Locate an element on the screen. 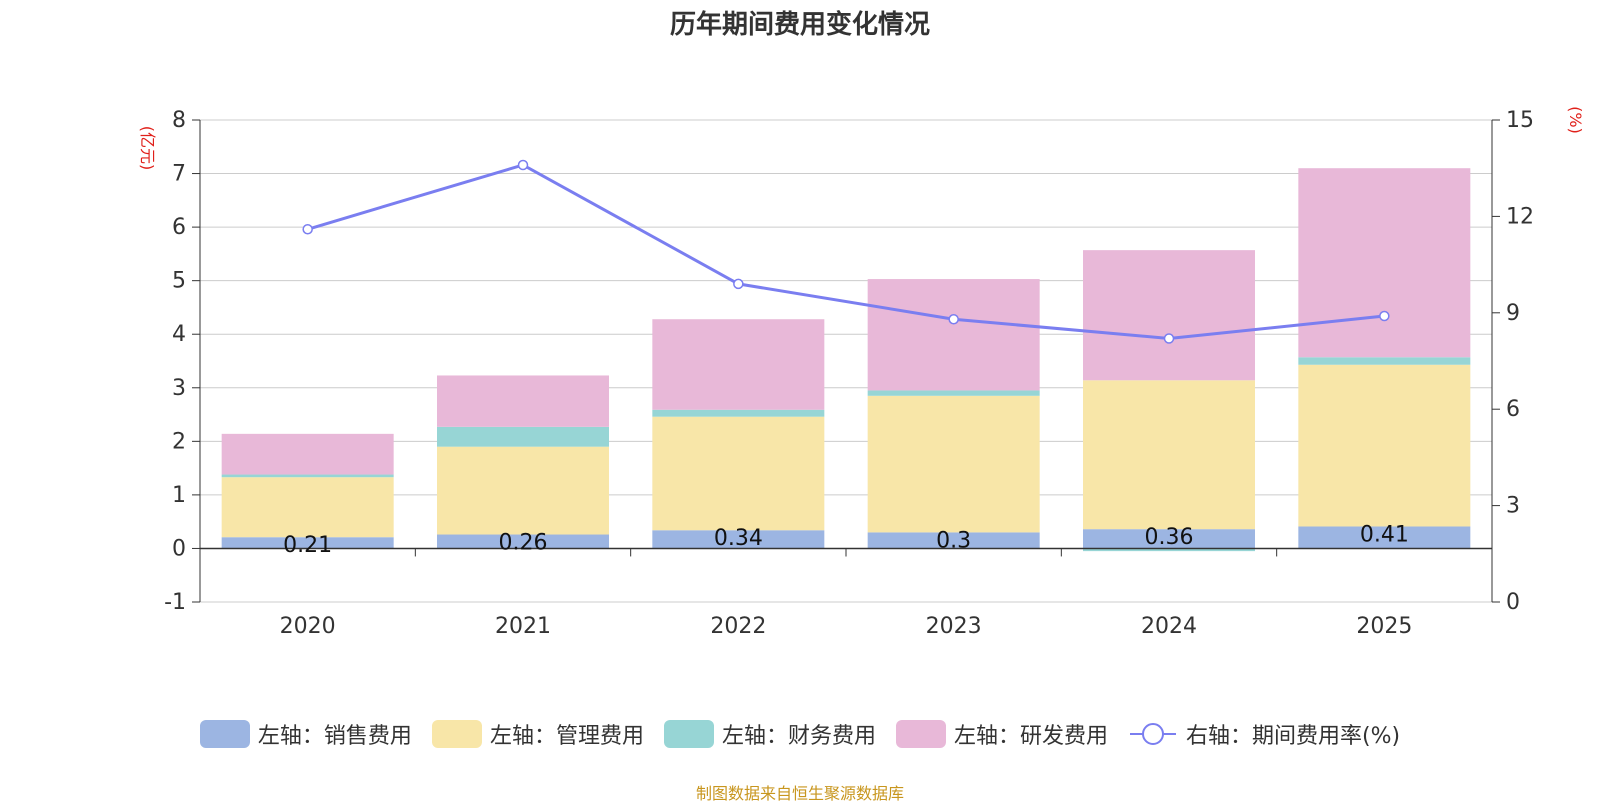 Image resolution: width=1600 pixels, height=804 pixels. y-tick-label-right: 15 is located at coordinates (1520, 120).